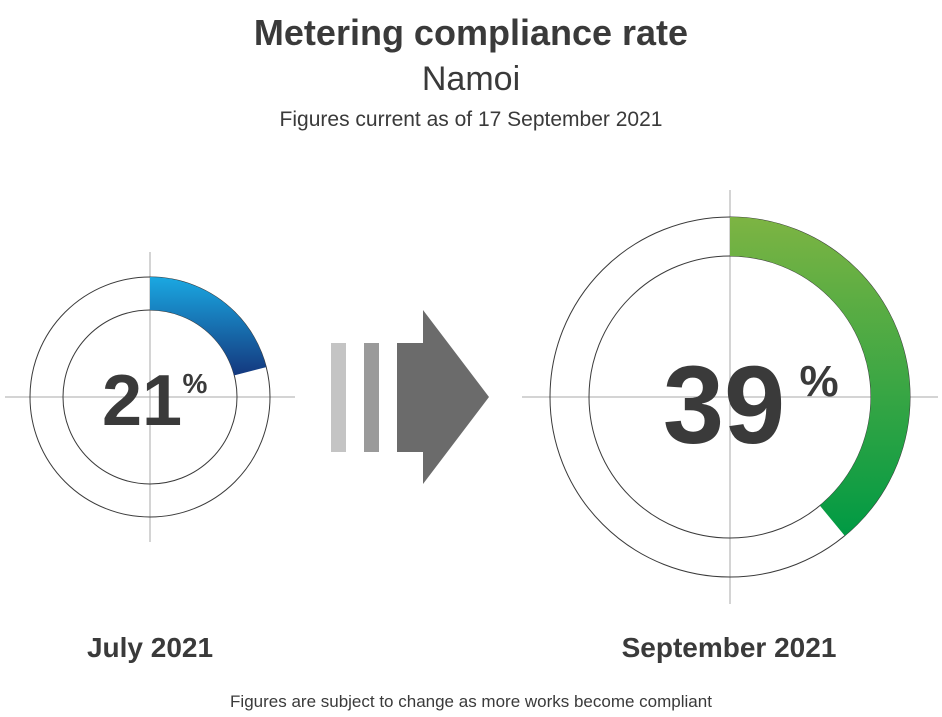 The width and height of the screenshot is (942, 717). Describe the element at coordinates (471, 119) in the screenshot. I see `as-of-date: Figures current as of 17 September 2021` at that location.